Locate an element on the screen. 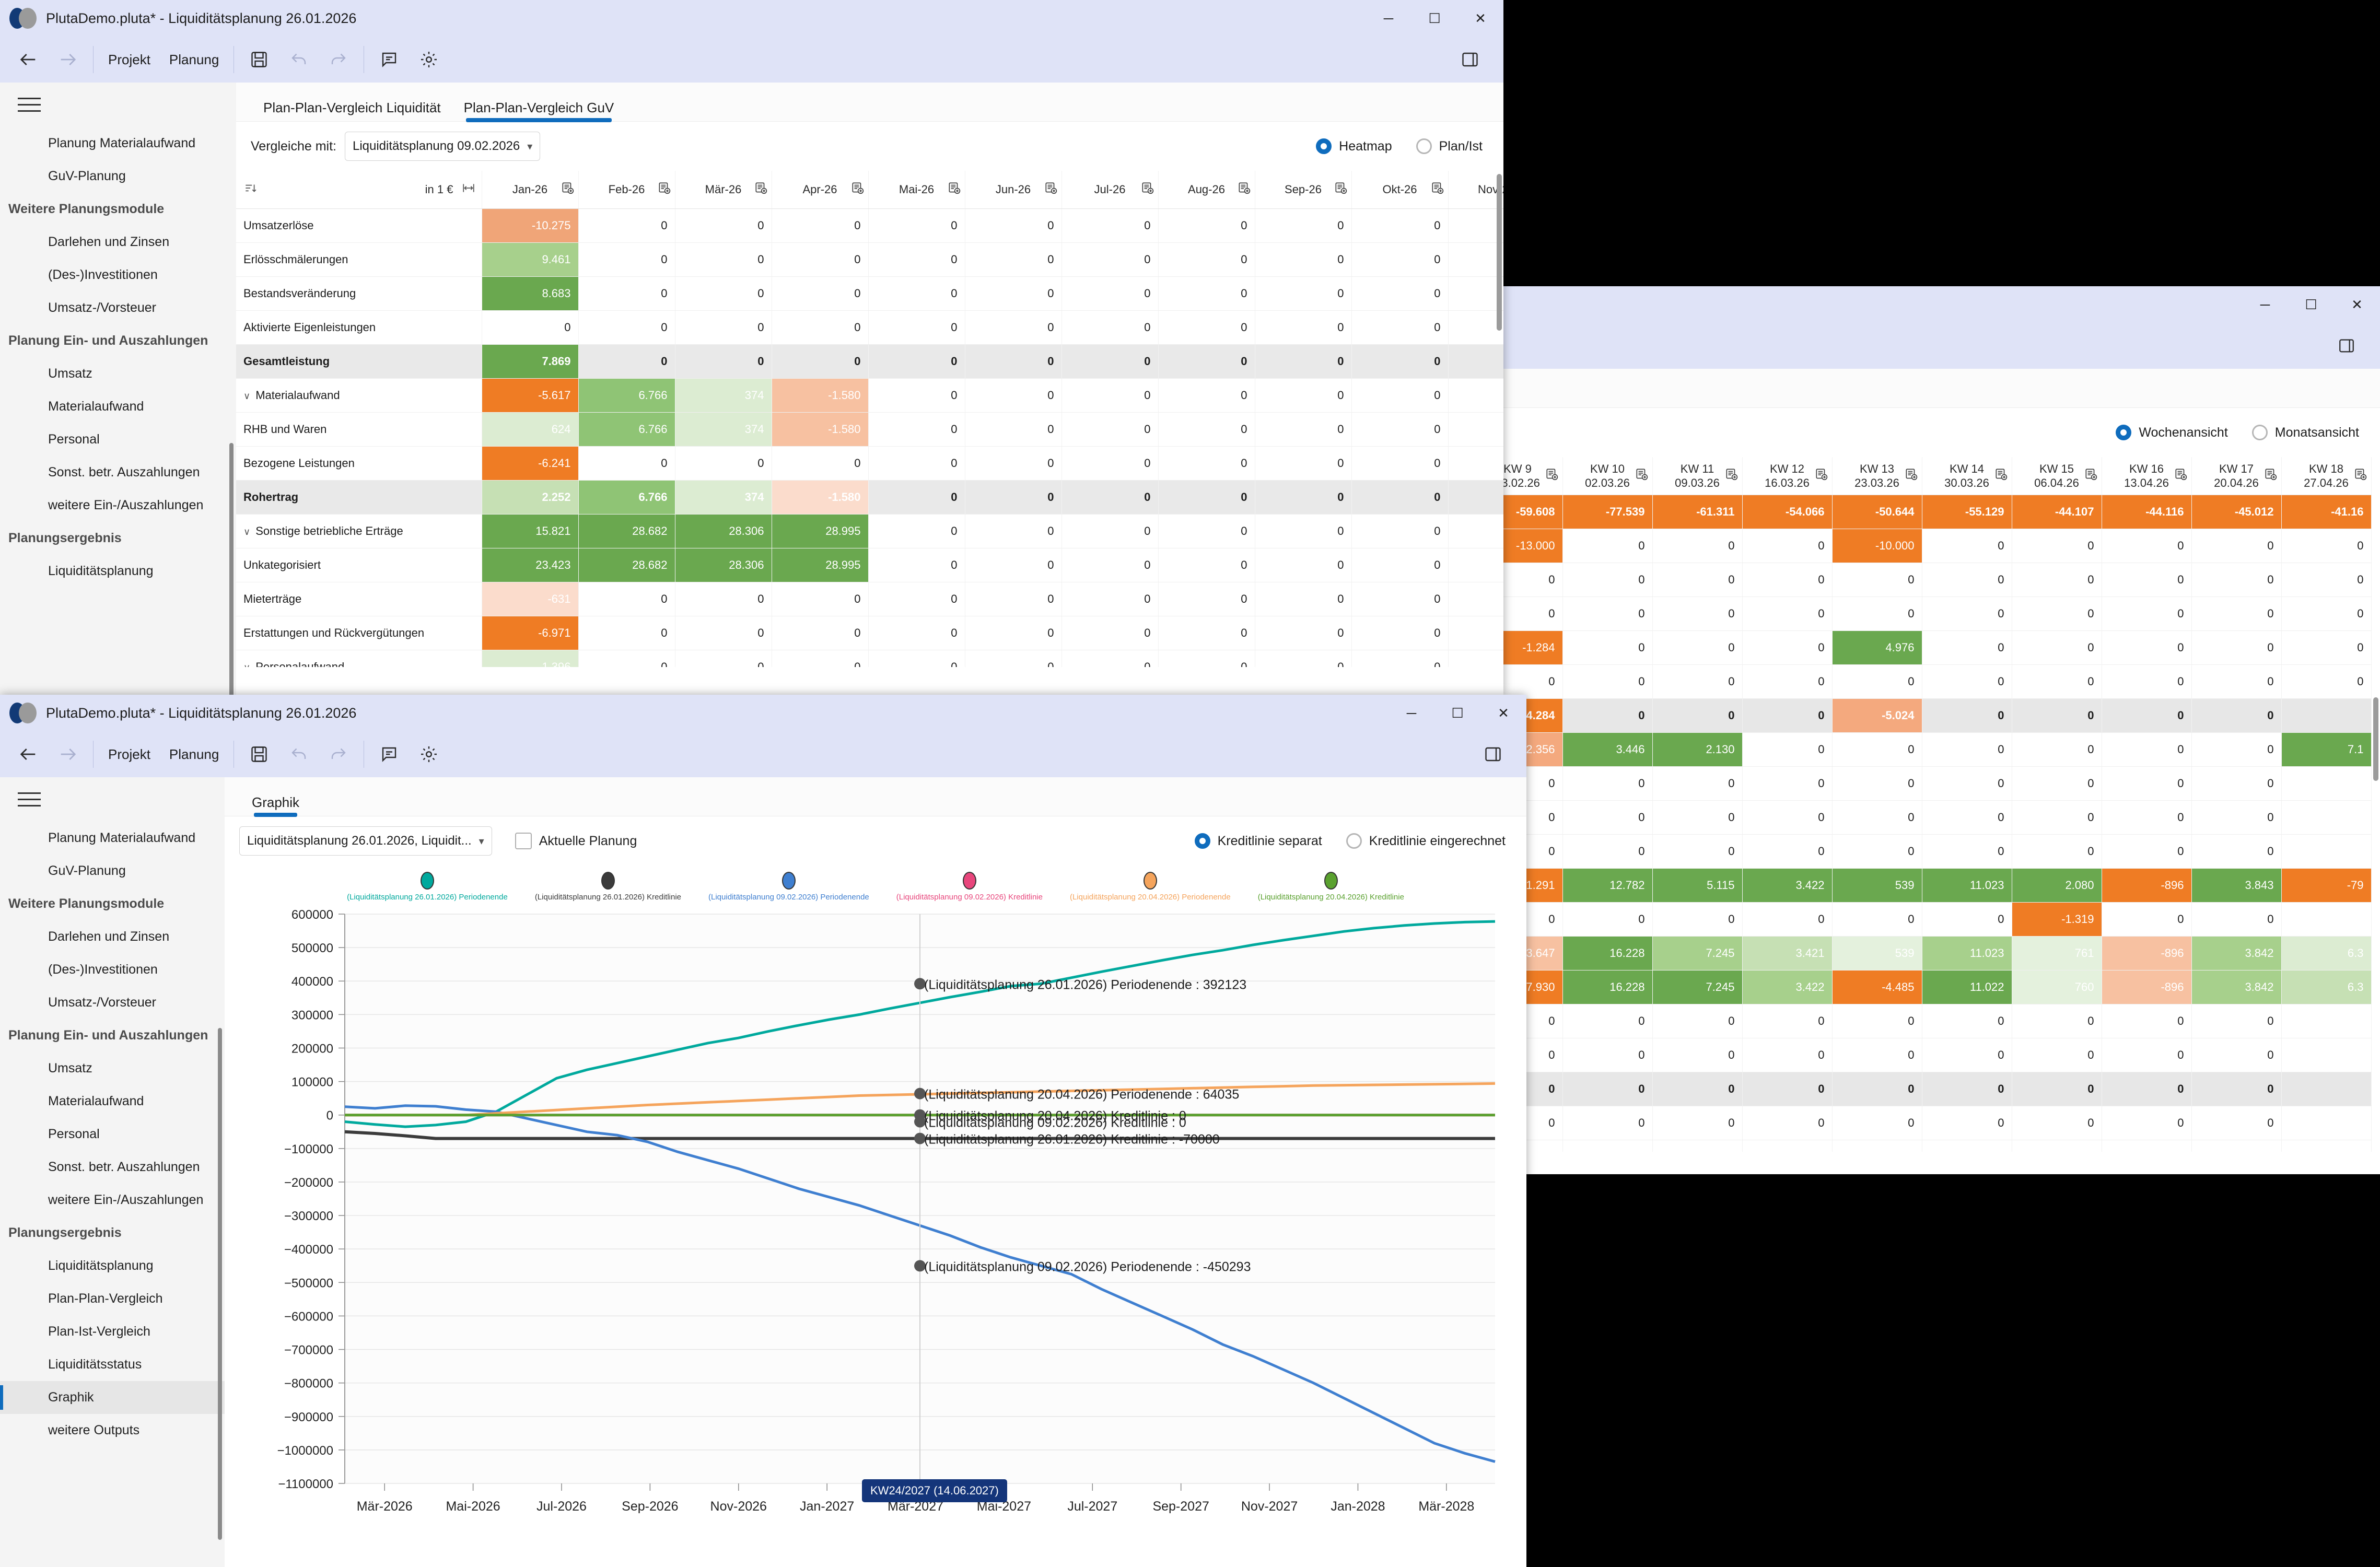 The height and width of the screenshot is (1567, 2380). sidebar-item-weitere-outputs: weitere Outputs is located at coordinates (94, 1430).